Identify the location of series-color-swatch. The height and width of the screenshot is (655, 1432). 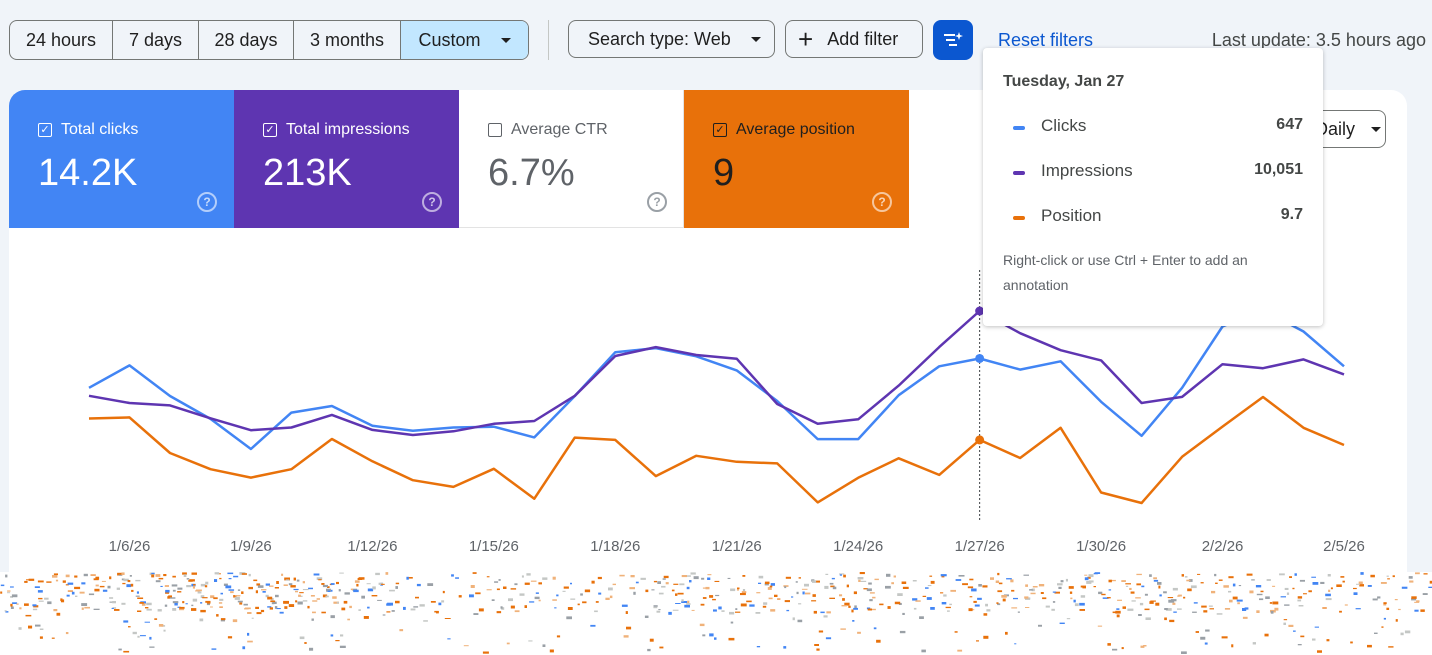
(1019, 173).